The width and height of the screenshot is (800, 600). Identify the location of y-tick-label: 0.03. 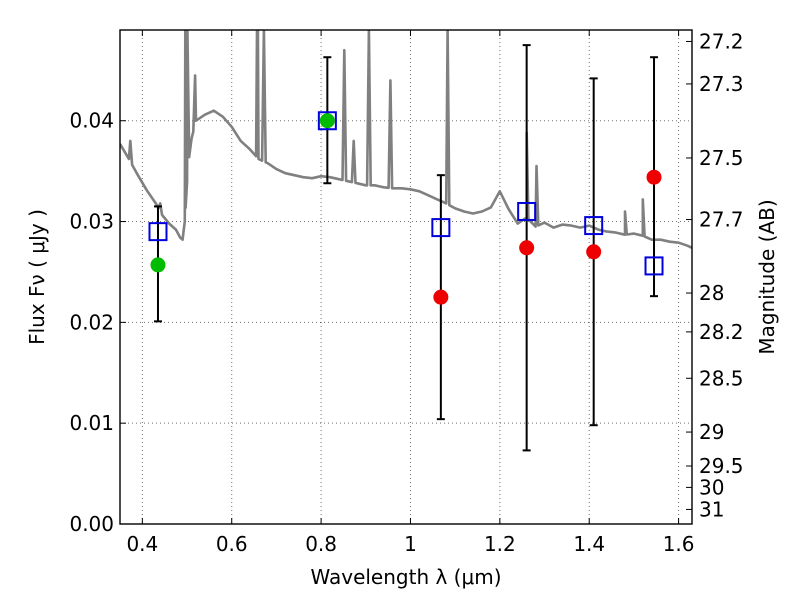
(91, 222).